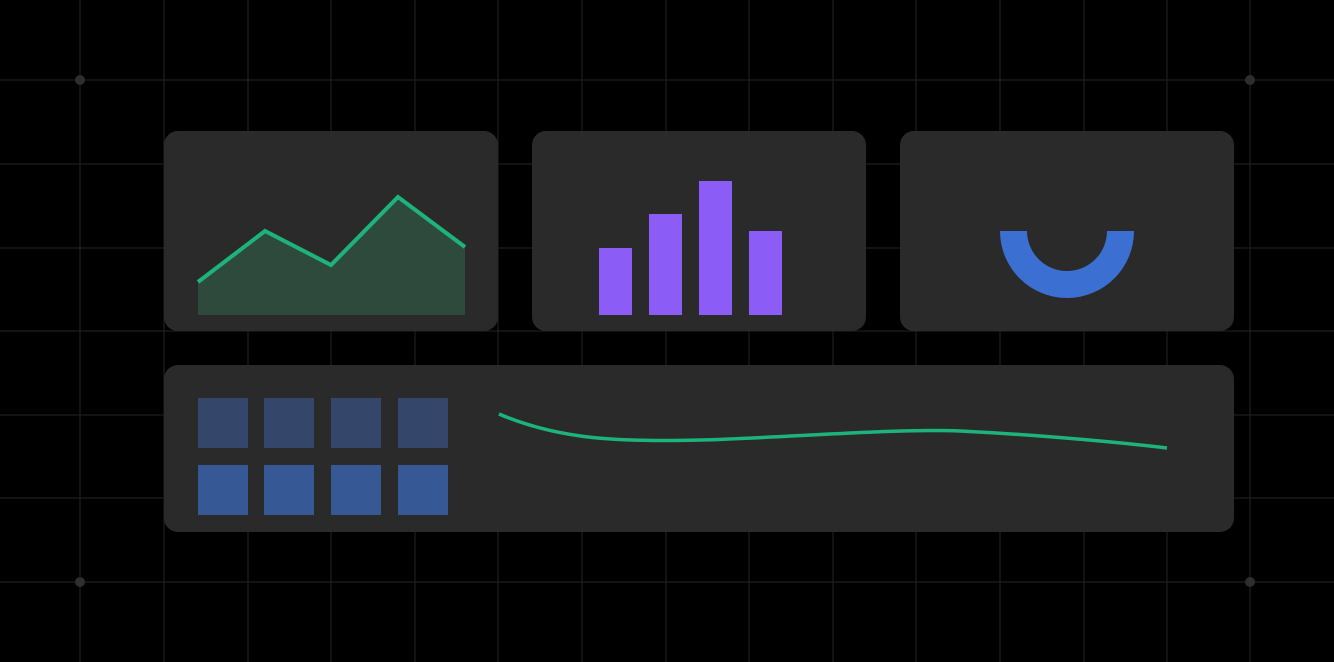 The width and height of the screenshot is (1334, 662). I want to click on trend-line, so click(833, 431).